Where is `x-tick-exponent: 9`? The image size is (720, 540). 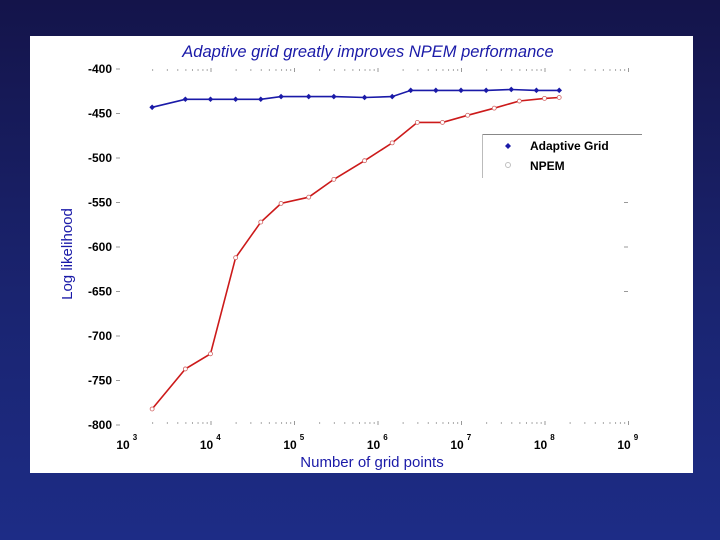
x-tick-exponent: 9 is located at coordinates (636, 437).